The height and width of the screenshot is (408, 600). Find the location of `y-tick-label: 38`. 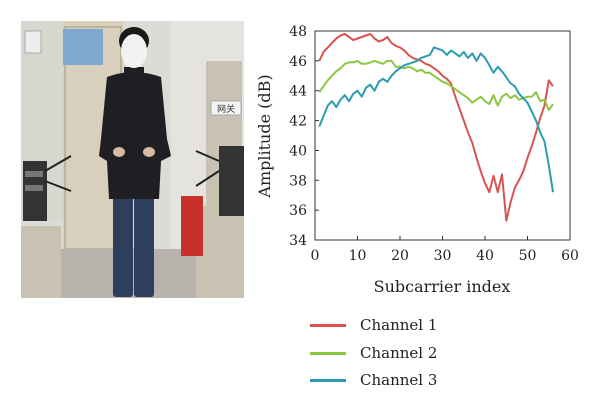

y-tick-label: 38 is located at coordinates (298, 181).